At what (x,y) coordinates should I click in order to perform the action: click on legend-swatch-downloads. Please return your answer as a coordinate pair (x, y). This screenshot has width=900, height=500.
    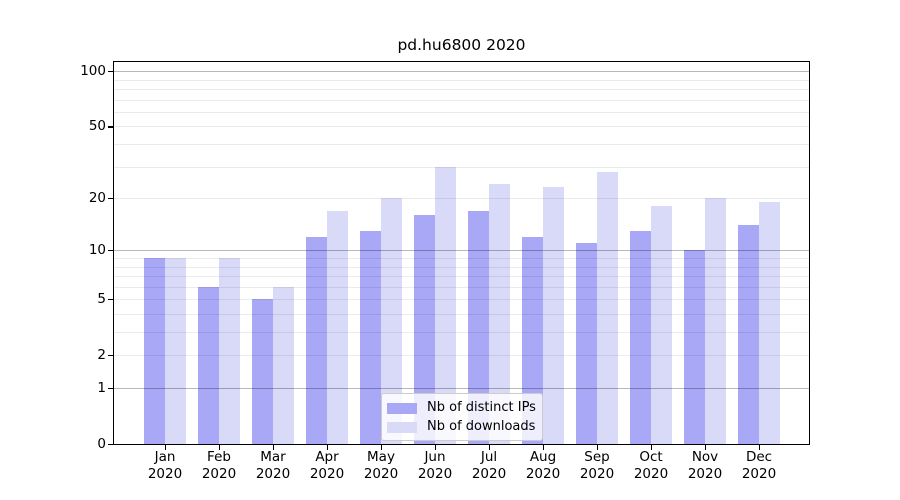
    Looking at the image, I should click on (402, 427).